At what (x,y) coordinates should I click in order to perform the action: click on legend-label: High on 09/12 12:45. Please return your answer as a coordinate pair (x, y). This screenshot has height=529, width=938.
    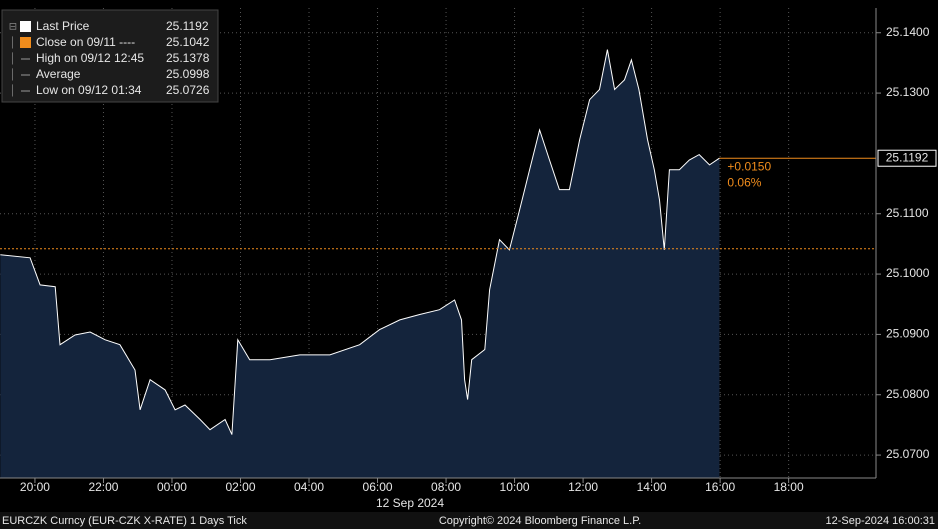
    Looking at the image, I should click on (90, 58).